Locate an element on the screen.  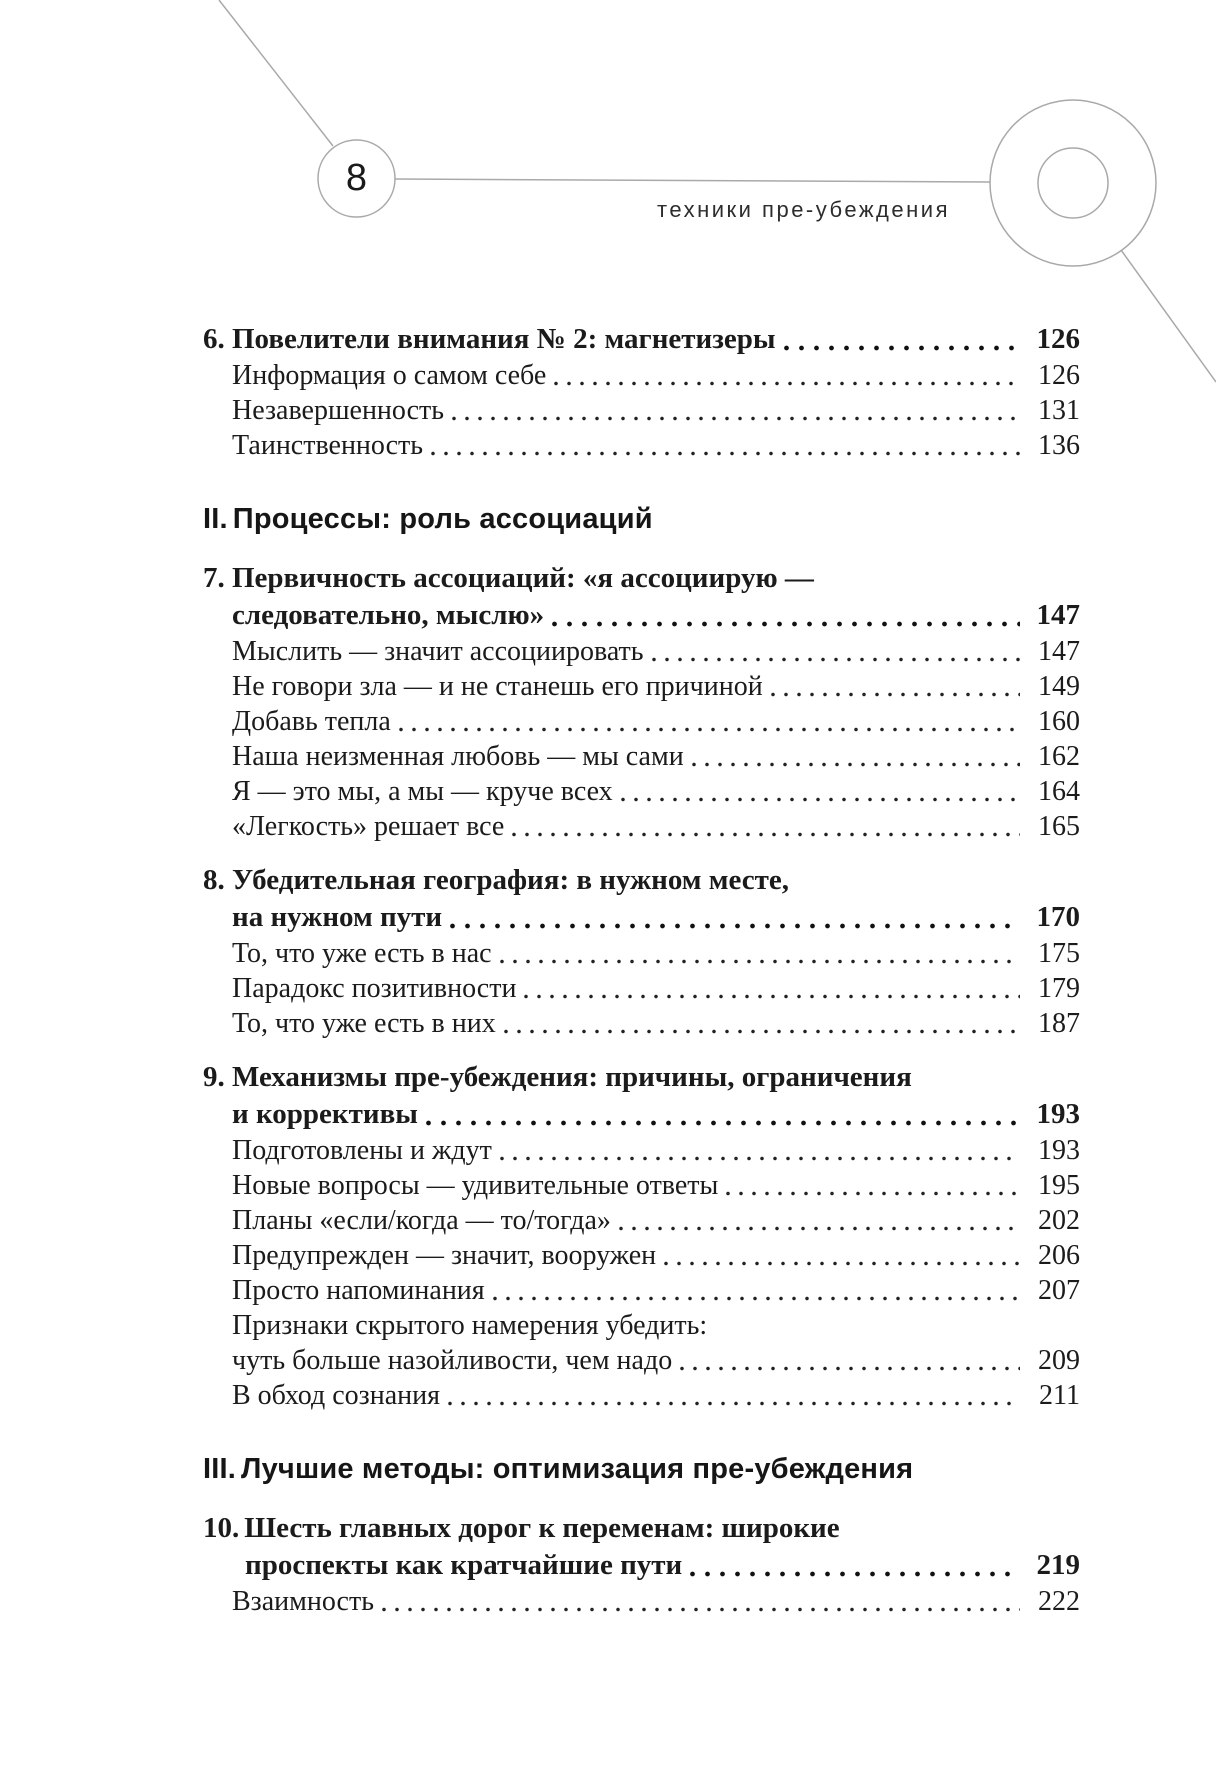
toc-entry-number: II. is located at coordinates (215, 519).